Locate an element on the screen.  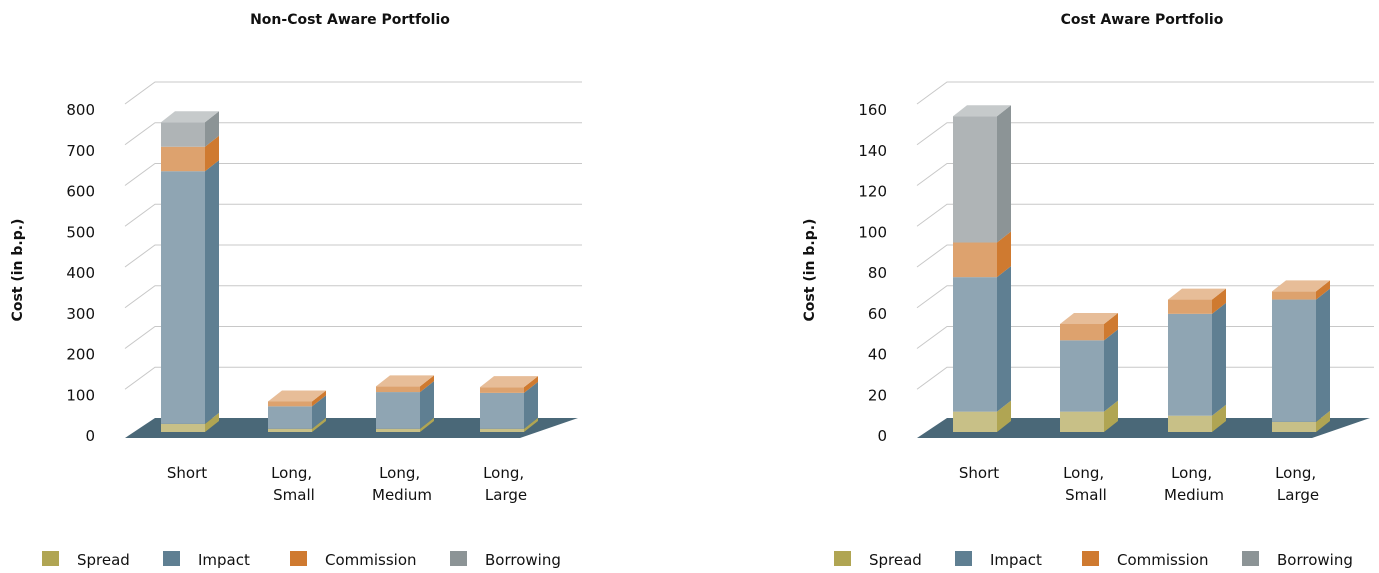
y-tick-label: 60 is located at coordinates (877, 314).